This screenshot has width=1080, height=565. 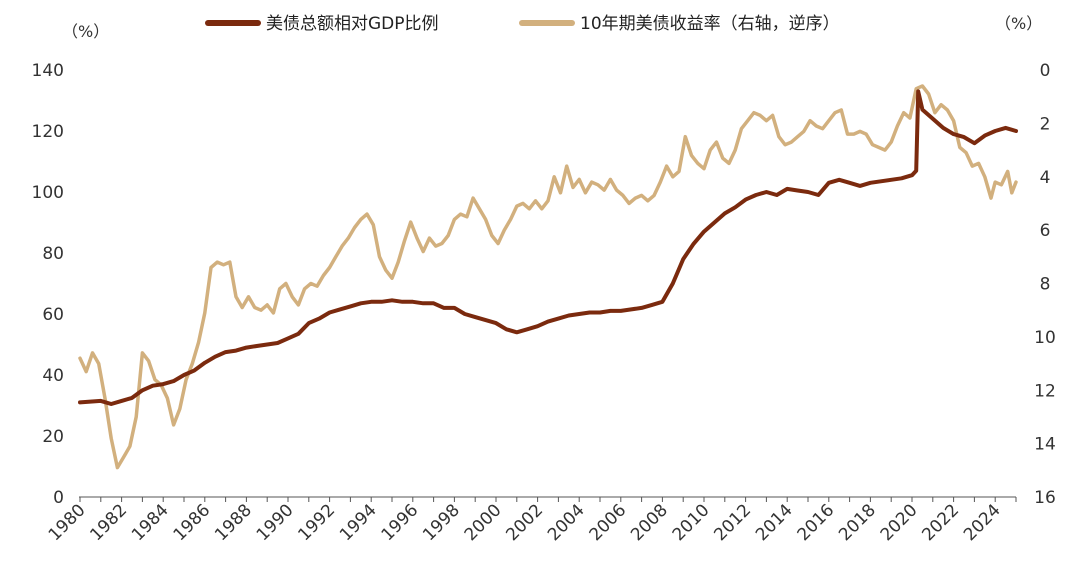 What do you see at coordinates (1045, 231) in the screenshot?
I see `right-axis-tick-label: 6` at bounding box center [1045, 231].